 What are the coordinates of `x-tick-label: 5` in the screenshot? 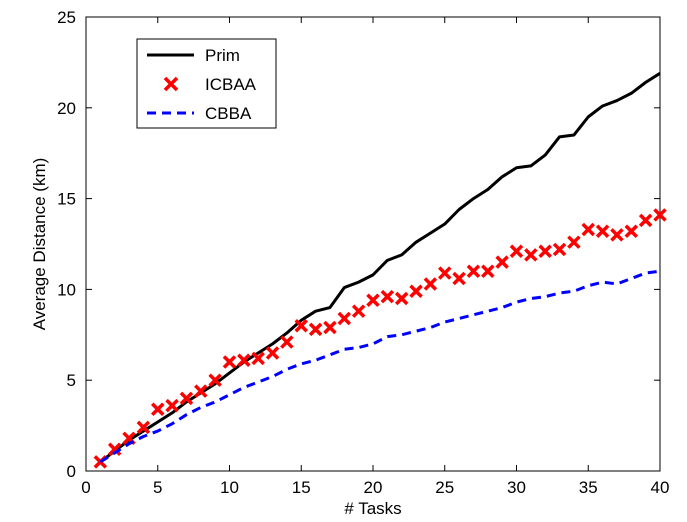 It's located at (157, 487).